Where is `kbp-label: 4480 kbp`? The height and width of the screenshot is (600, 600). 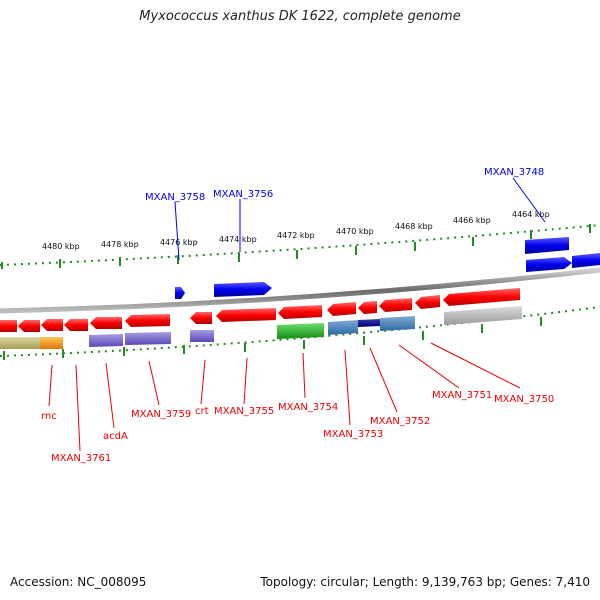
kbp-label: 4480 kbp is located at coordinates (61, 246).